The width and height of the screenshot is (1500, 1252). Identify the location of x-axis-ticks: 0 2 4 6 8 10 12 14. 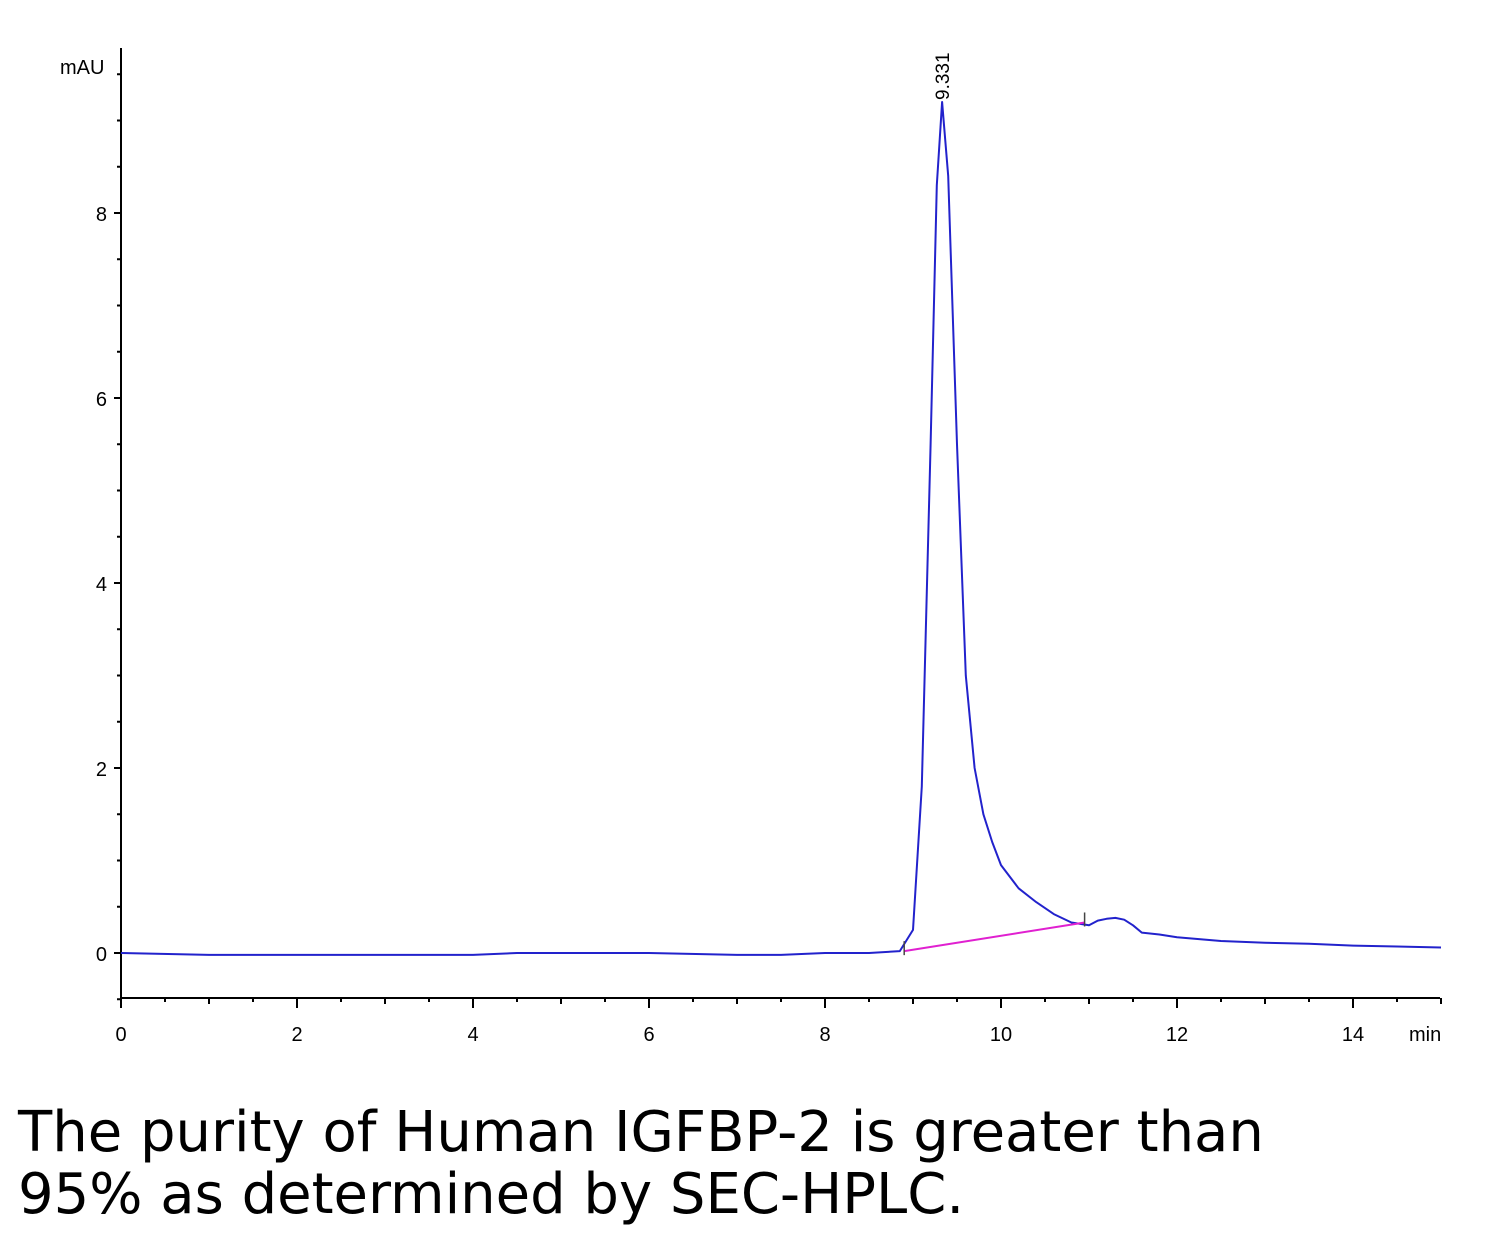
(778, 1022).